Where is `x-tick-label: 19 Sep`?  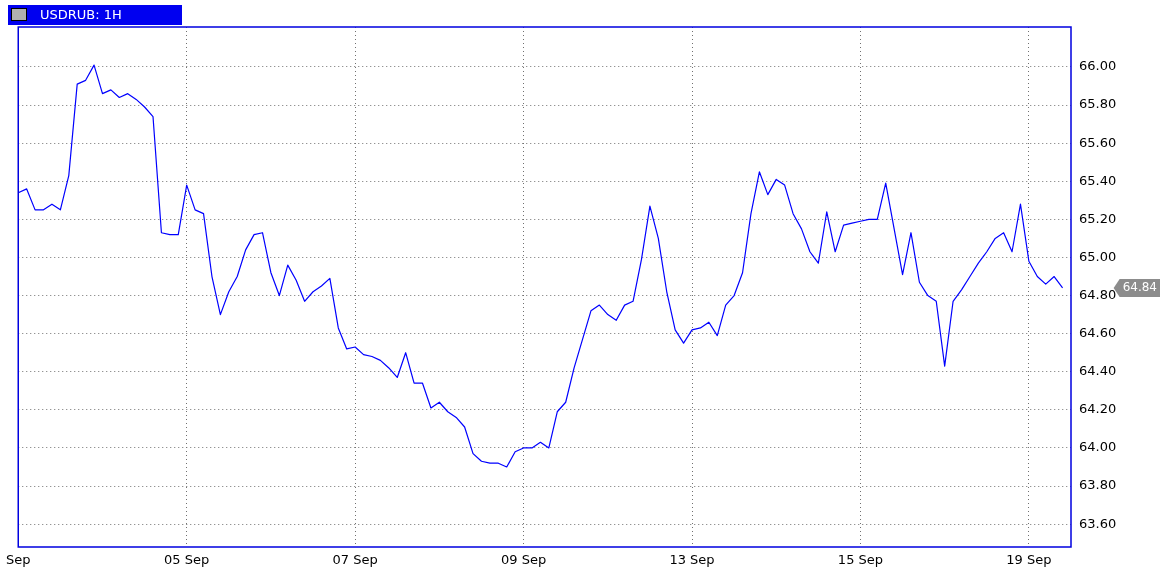 x-tick-label: 19 Sep is located at coordinates (1029, 560).